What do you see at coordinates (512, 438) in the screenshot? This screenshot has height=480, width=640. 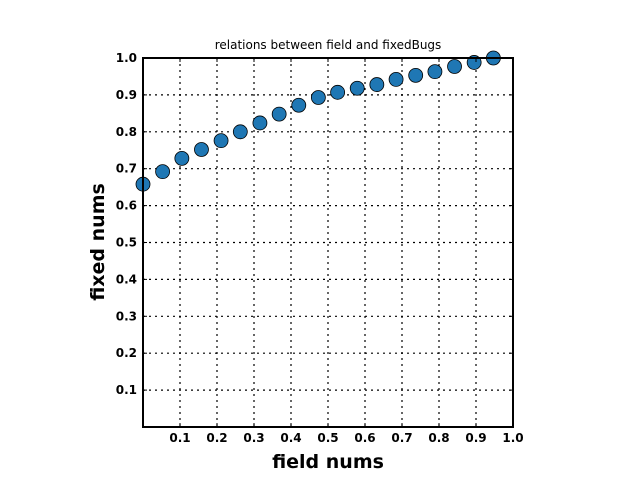 I see `x-tick-label: 1.0` at bounding box center [512, 438].